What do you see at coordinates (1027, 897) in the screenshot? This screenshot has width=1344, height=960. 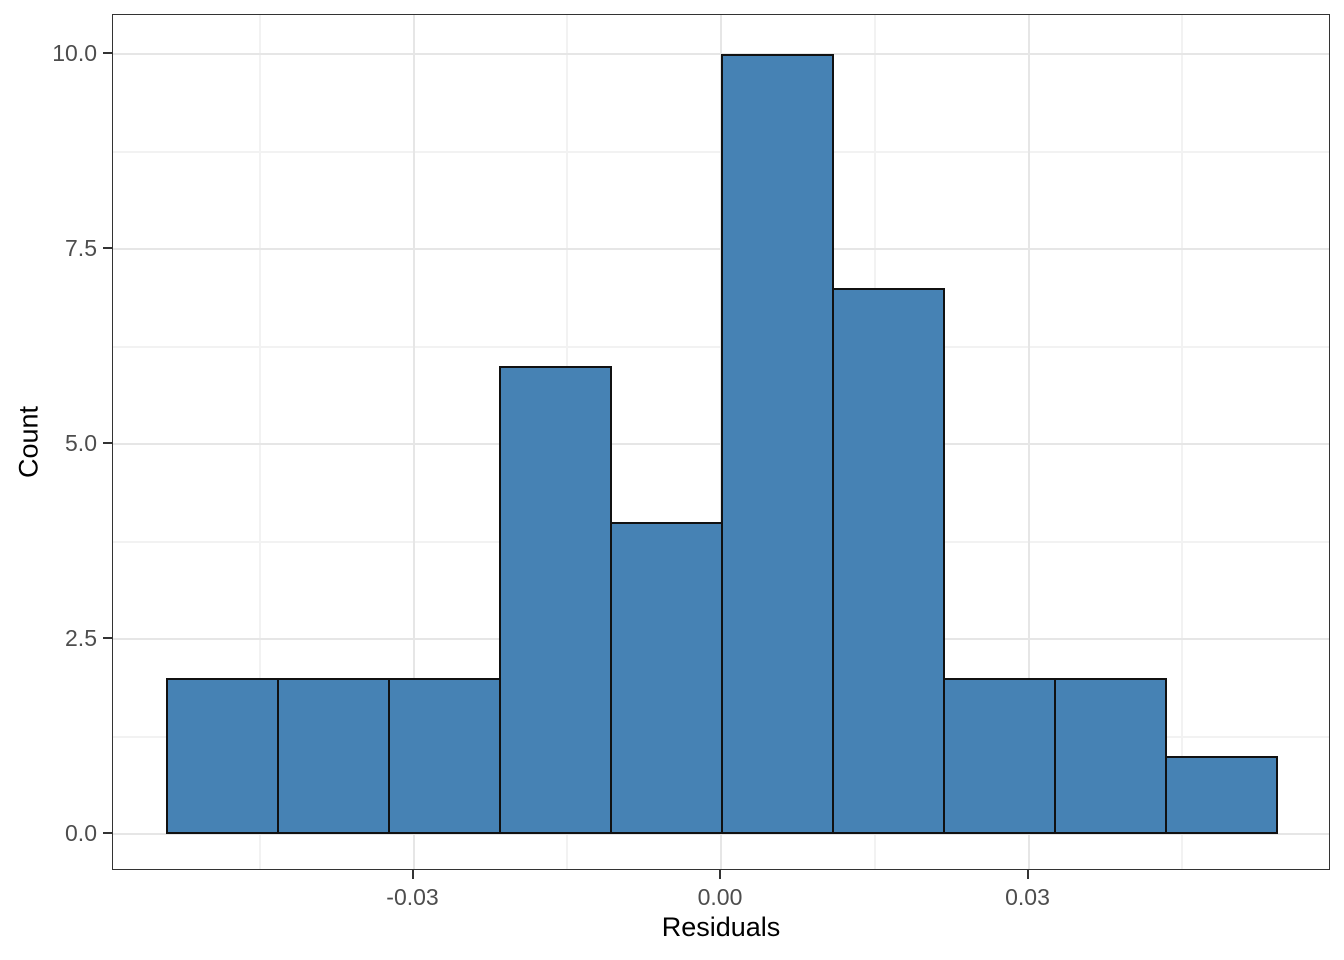 I see `x-axis-tick-label: 0.03` at bounding box center [1027, 897].